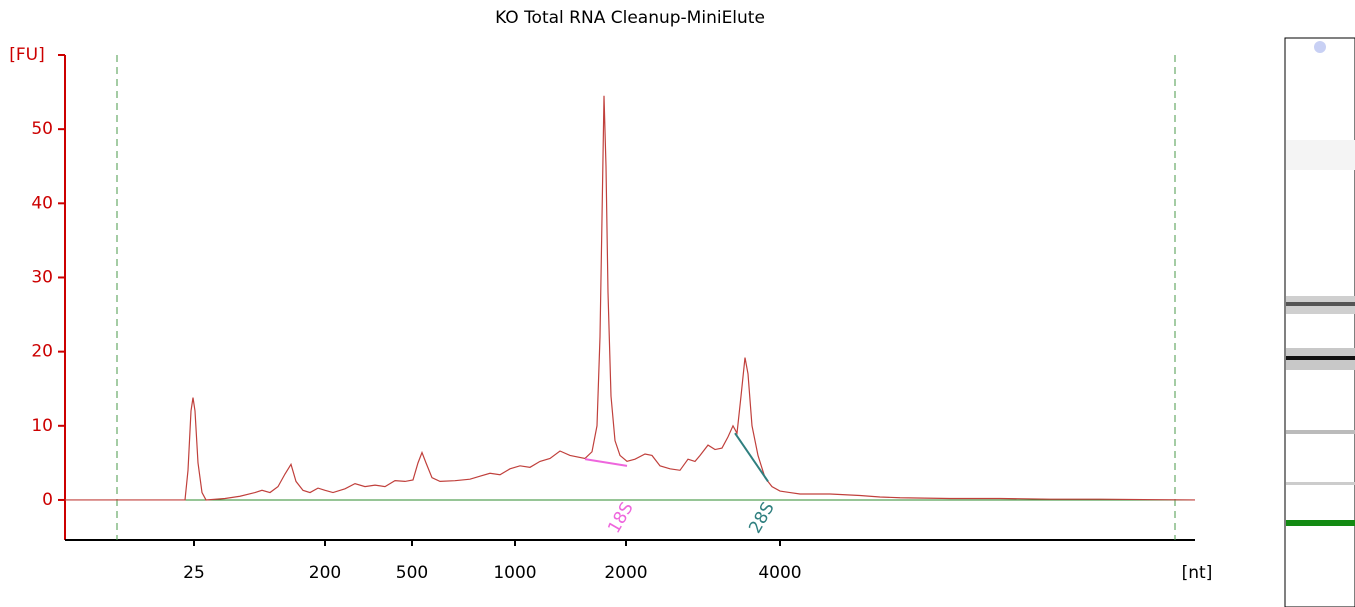  I want to click on peak-label: 28S, so click(762, 518).